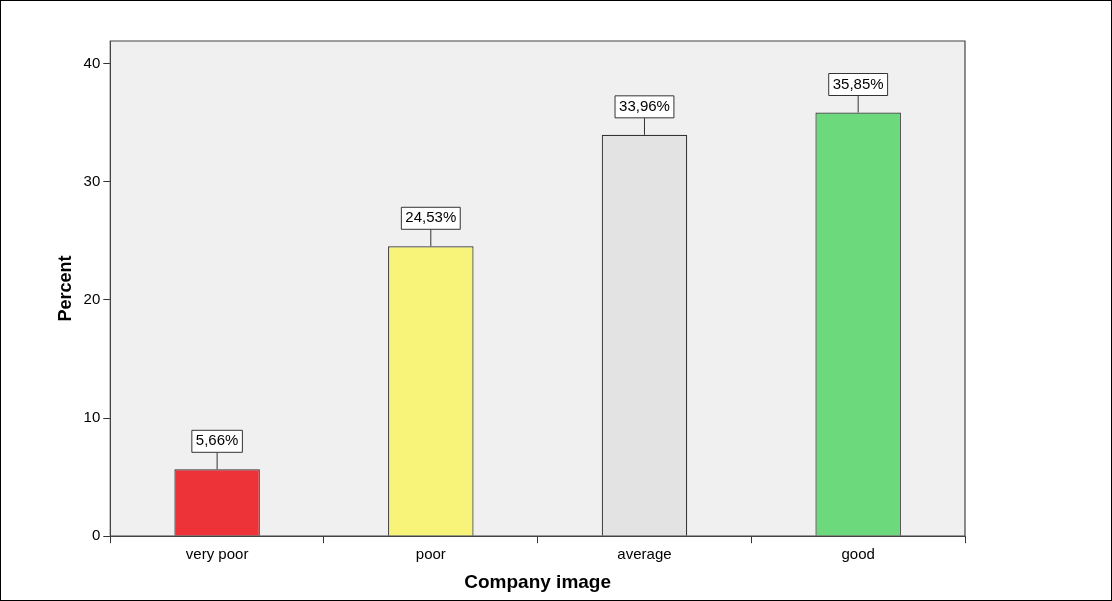  I want to click on x-axis-title: Company image, so click(538, 581).